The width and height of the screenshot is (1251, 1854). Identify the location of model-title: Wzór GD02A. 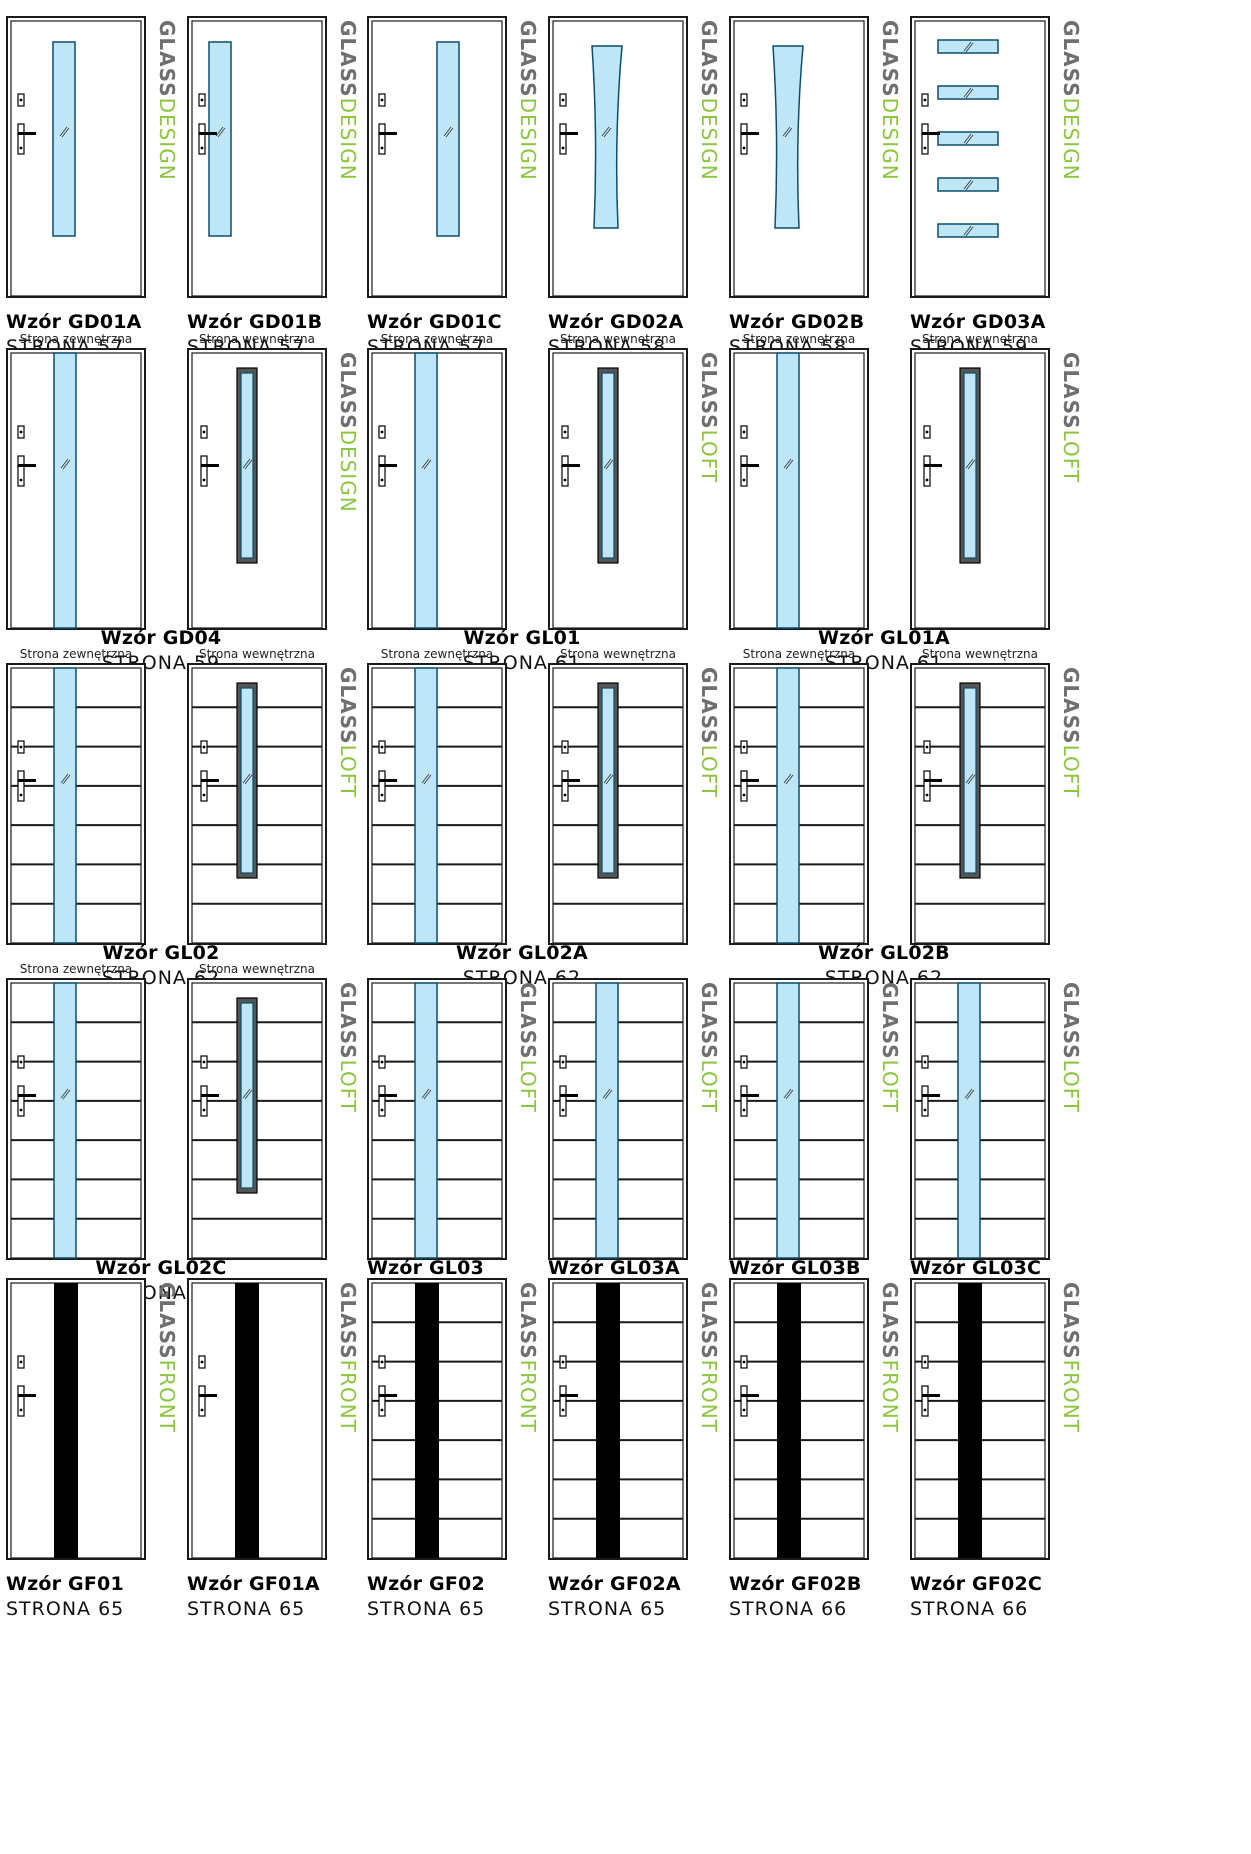
(616, 322).